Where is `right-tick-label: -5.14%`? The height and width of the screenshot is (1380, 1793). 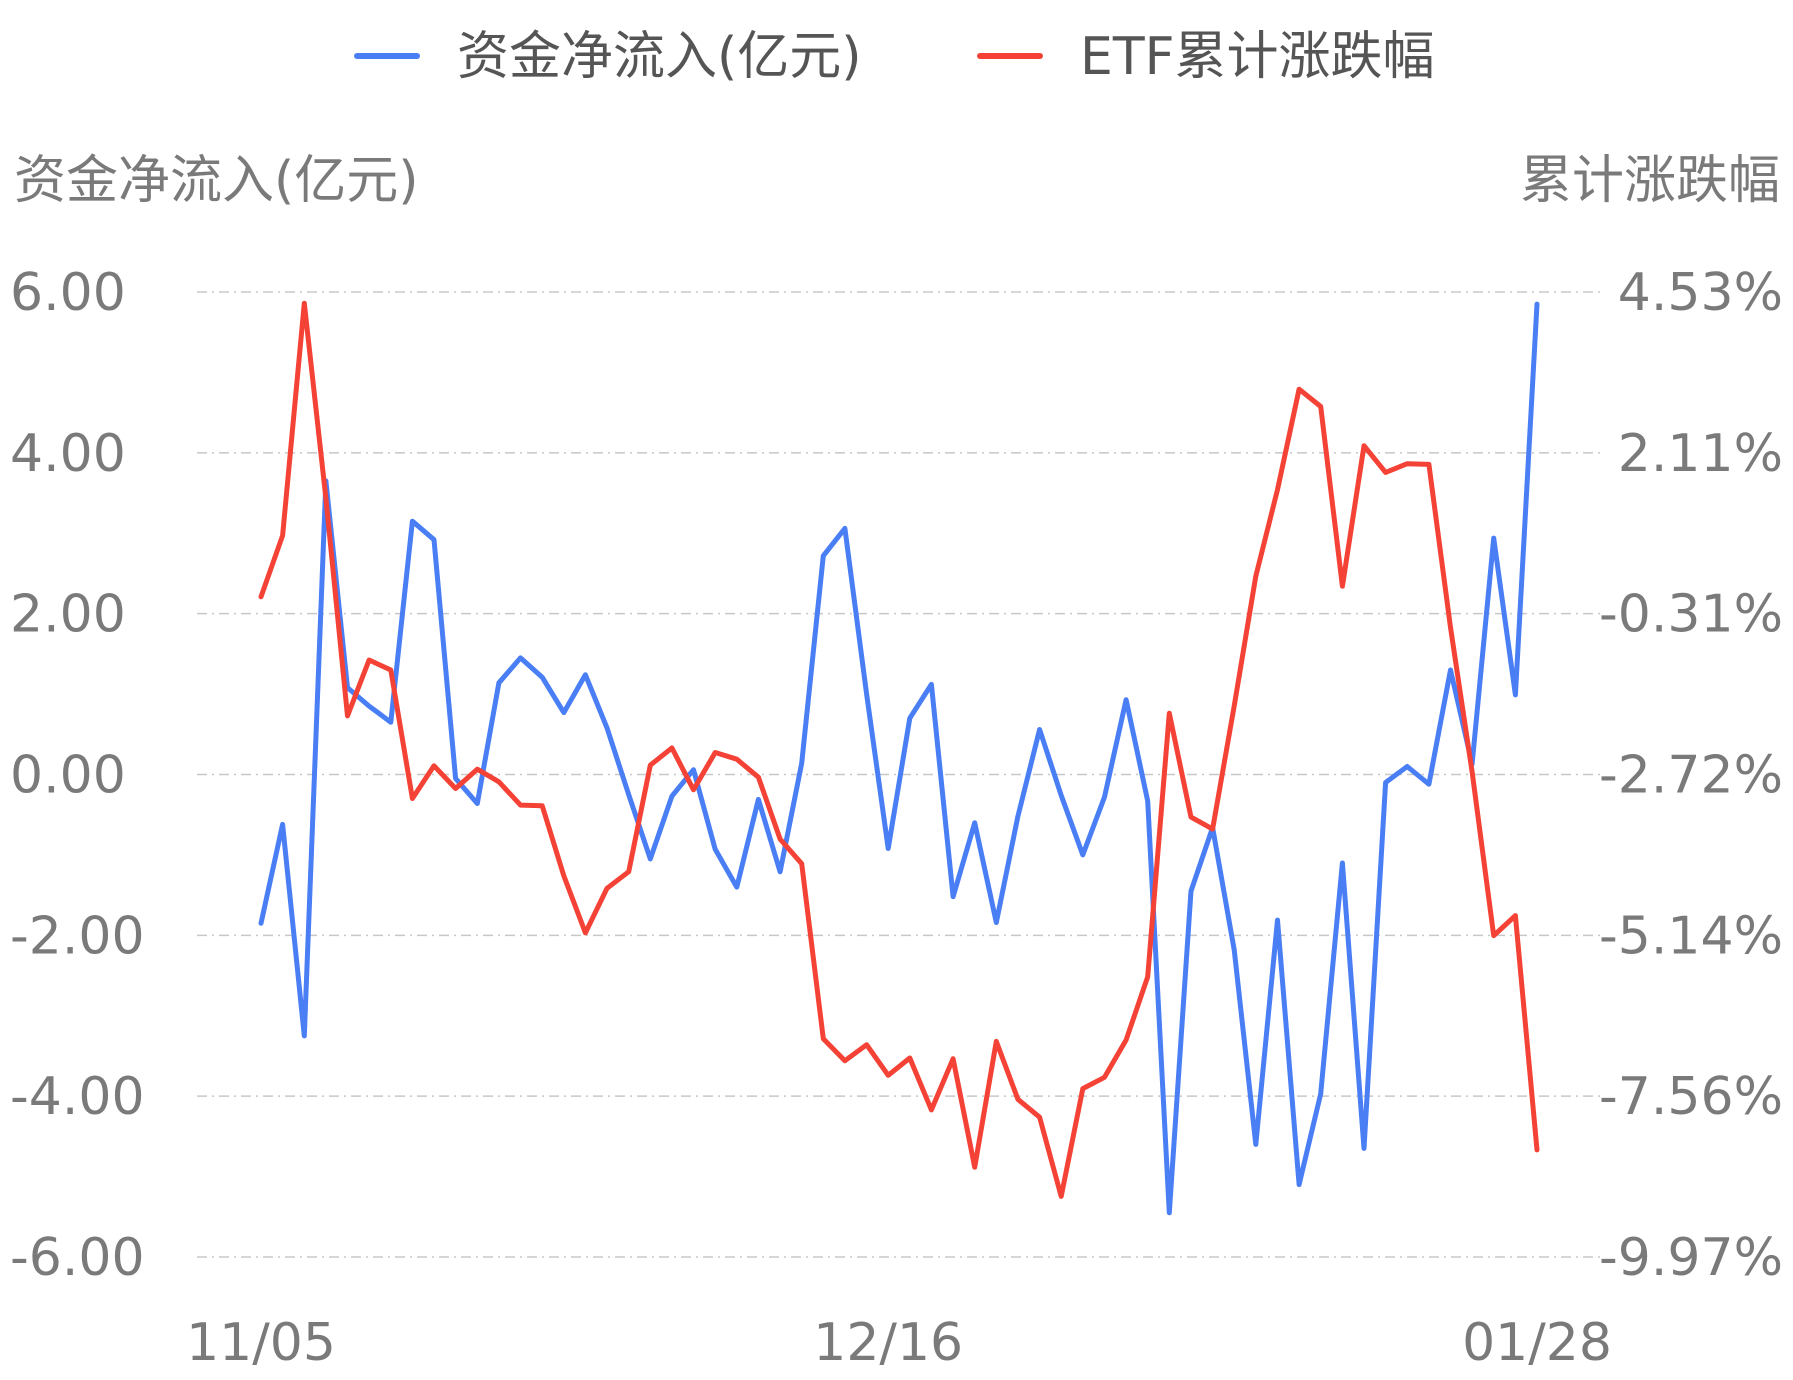
right-tick-label: -5.14% is located at coordinates (1691, 936).